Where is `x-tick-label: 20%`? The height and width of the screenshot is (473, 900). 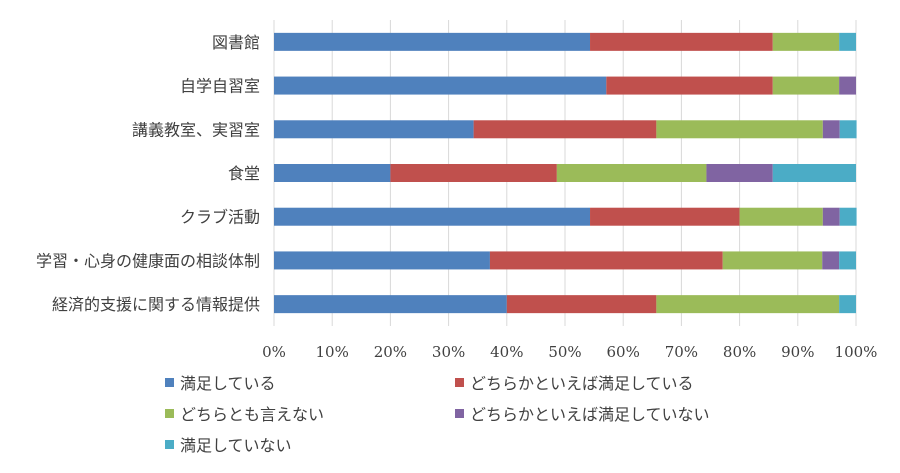
x-tick-label: 20% is located at coordinates (390, 352).